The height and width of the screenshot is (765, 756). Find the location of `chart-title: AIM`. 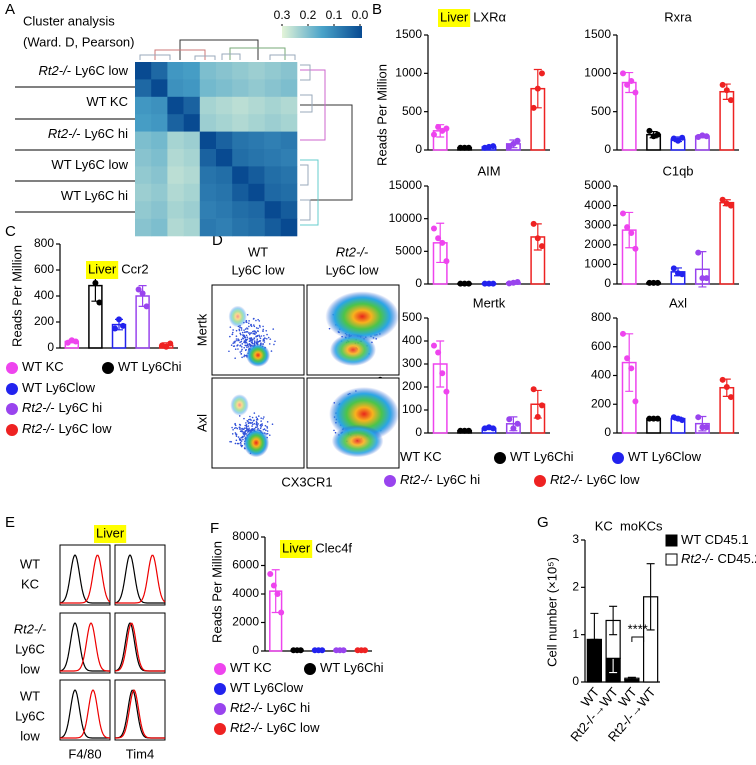

chart-title: AIM is located at coordinates (488, 170).